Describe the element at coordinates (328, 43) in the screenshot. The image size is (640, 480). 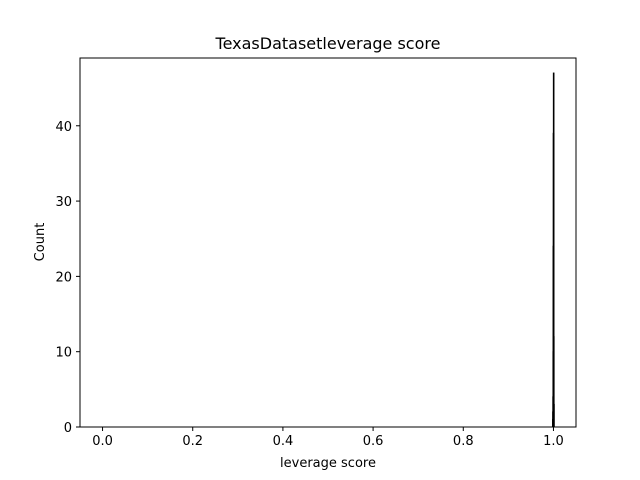
I see `chart-title: TexasDatasetleverage score` at that location.